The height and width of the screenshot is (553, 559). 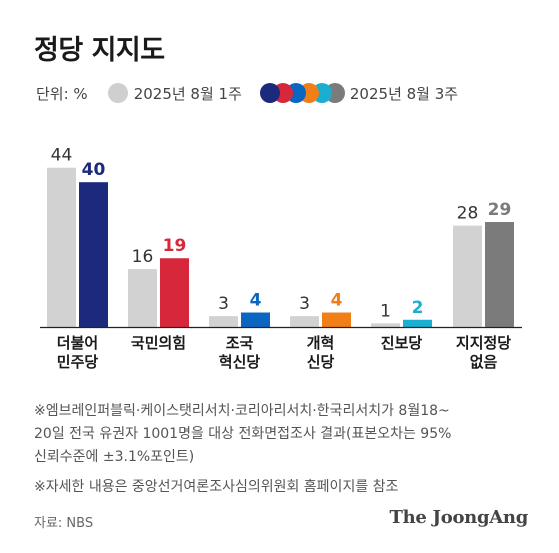 What do you see at coordinates (62, 93) in the screenshot?
I see `unit-label: 단위: %` at bounding box center [62, 93].